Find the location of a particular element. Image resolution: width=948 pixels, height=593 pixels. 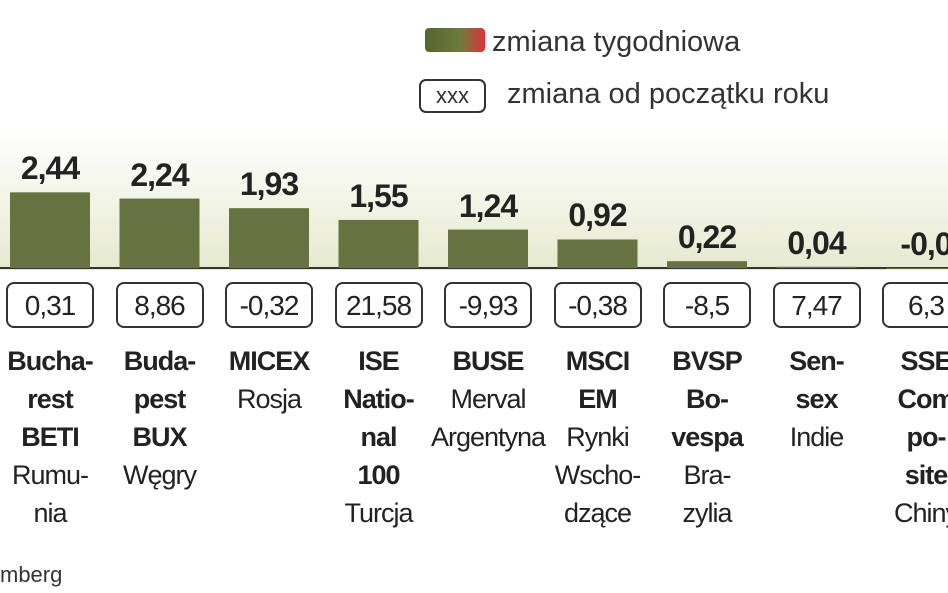

category-label: BUSE Merval Argentyna is located at coordinates (488, 399).